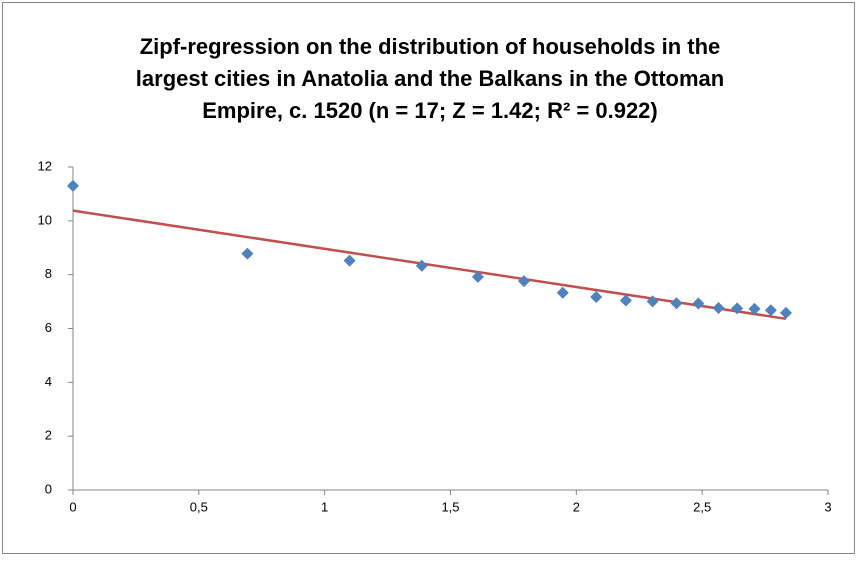 The height and width of the screenshot is (561, 857). I want to click on y-tick-label: 2, so click(48, 435).